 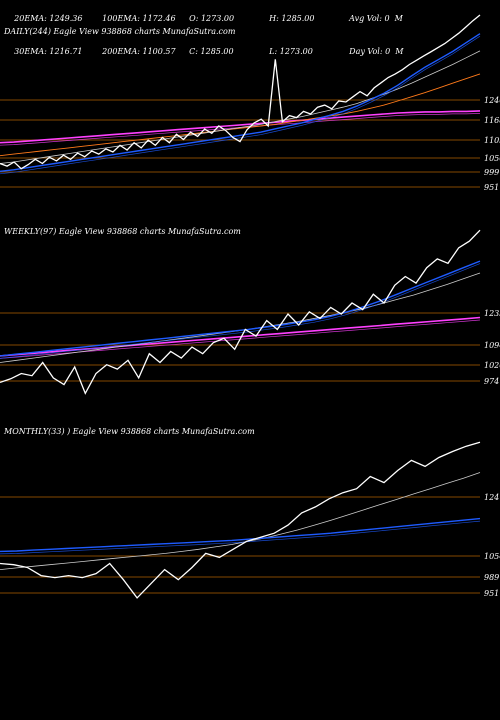 I want to click on open-value: O: 1273.00, so click(x=212, y=18).